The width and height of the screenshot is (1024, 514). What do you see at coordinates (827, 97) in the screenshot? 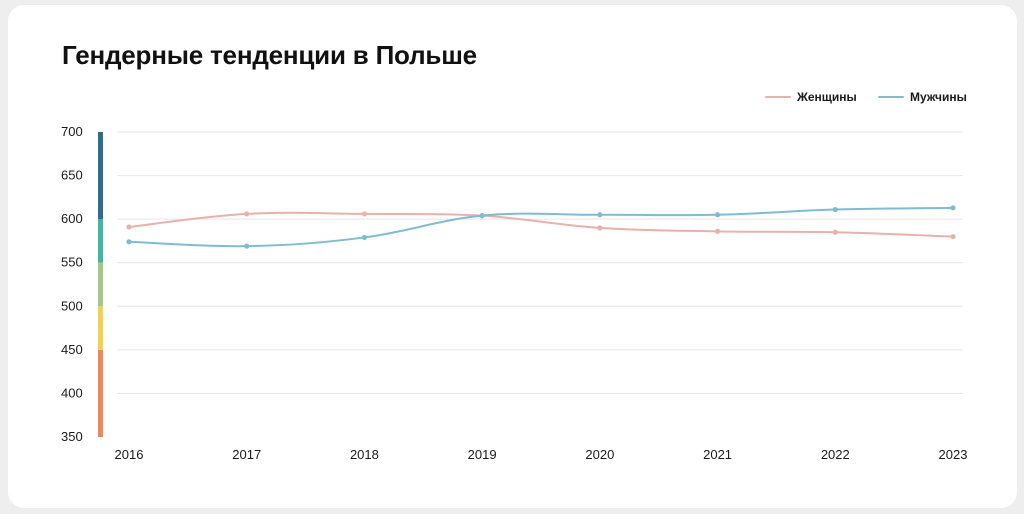
I see `legend-label-women: Женщины` at bounding box center [827, 97].